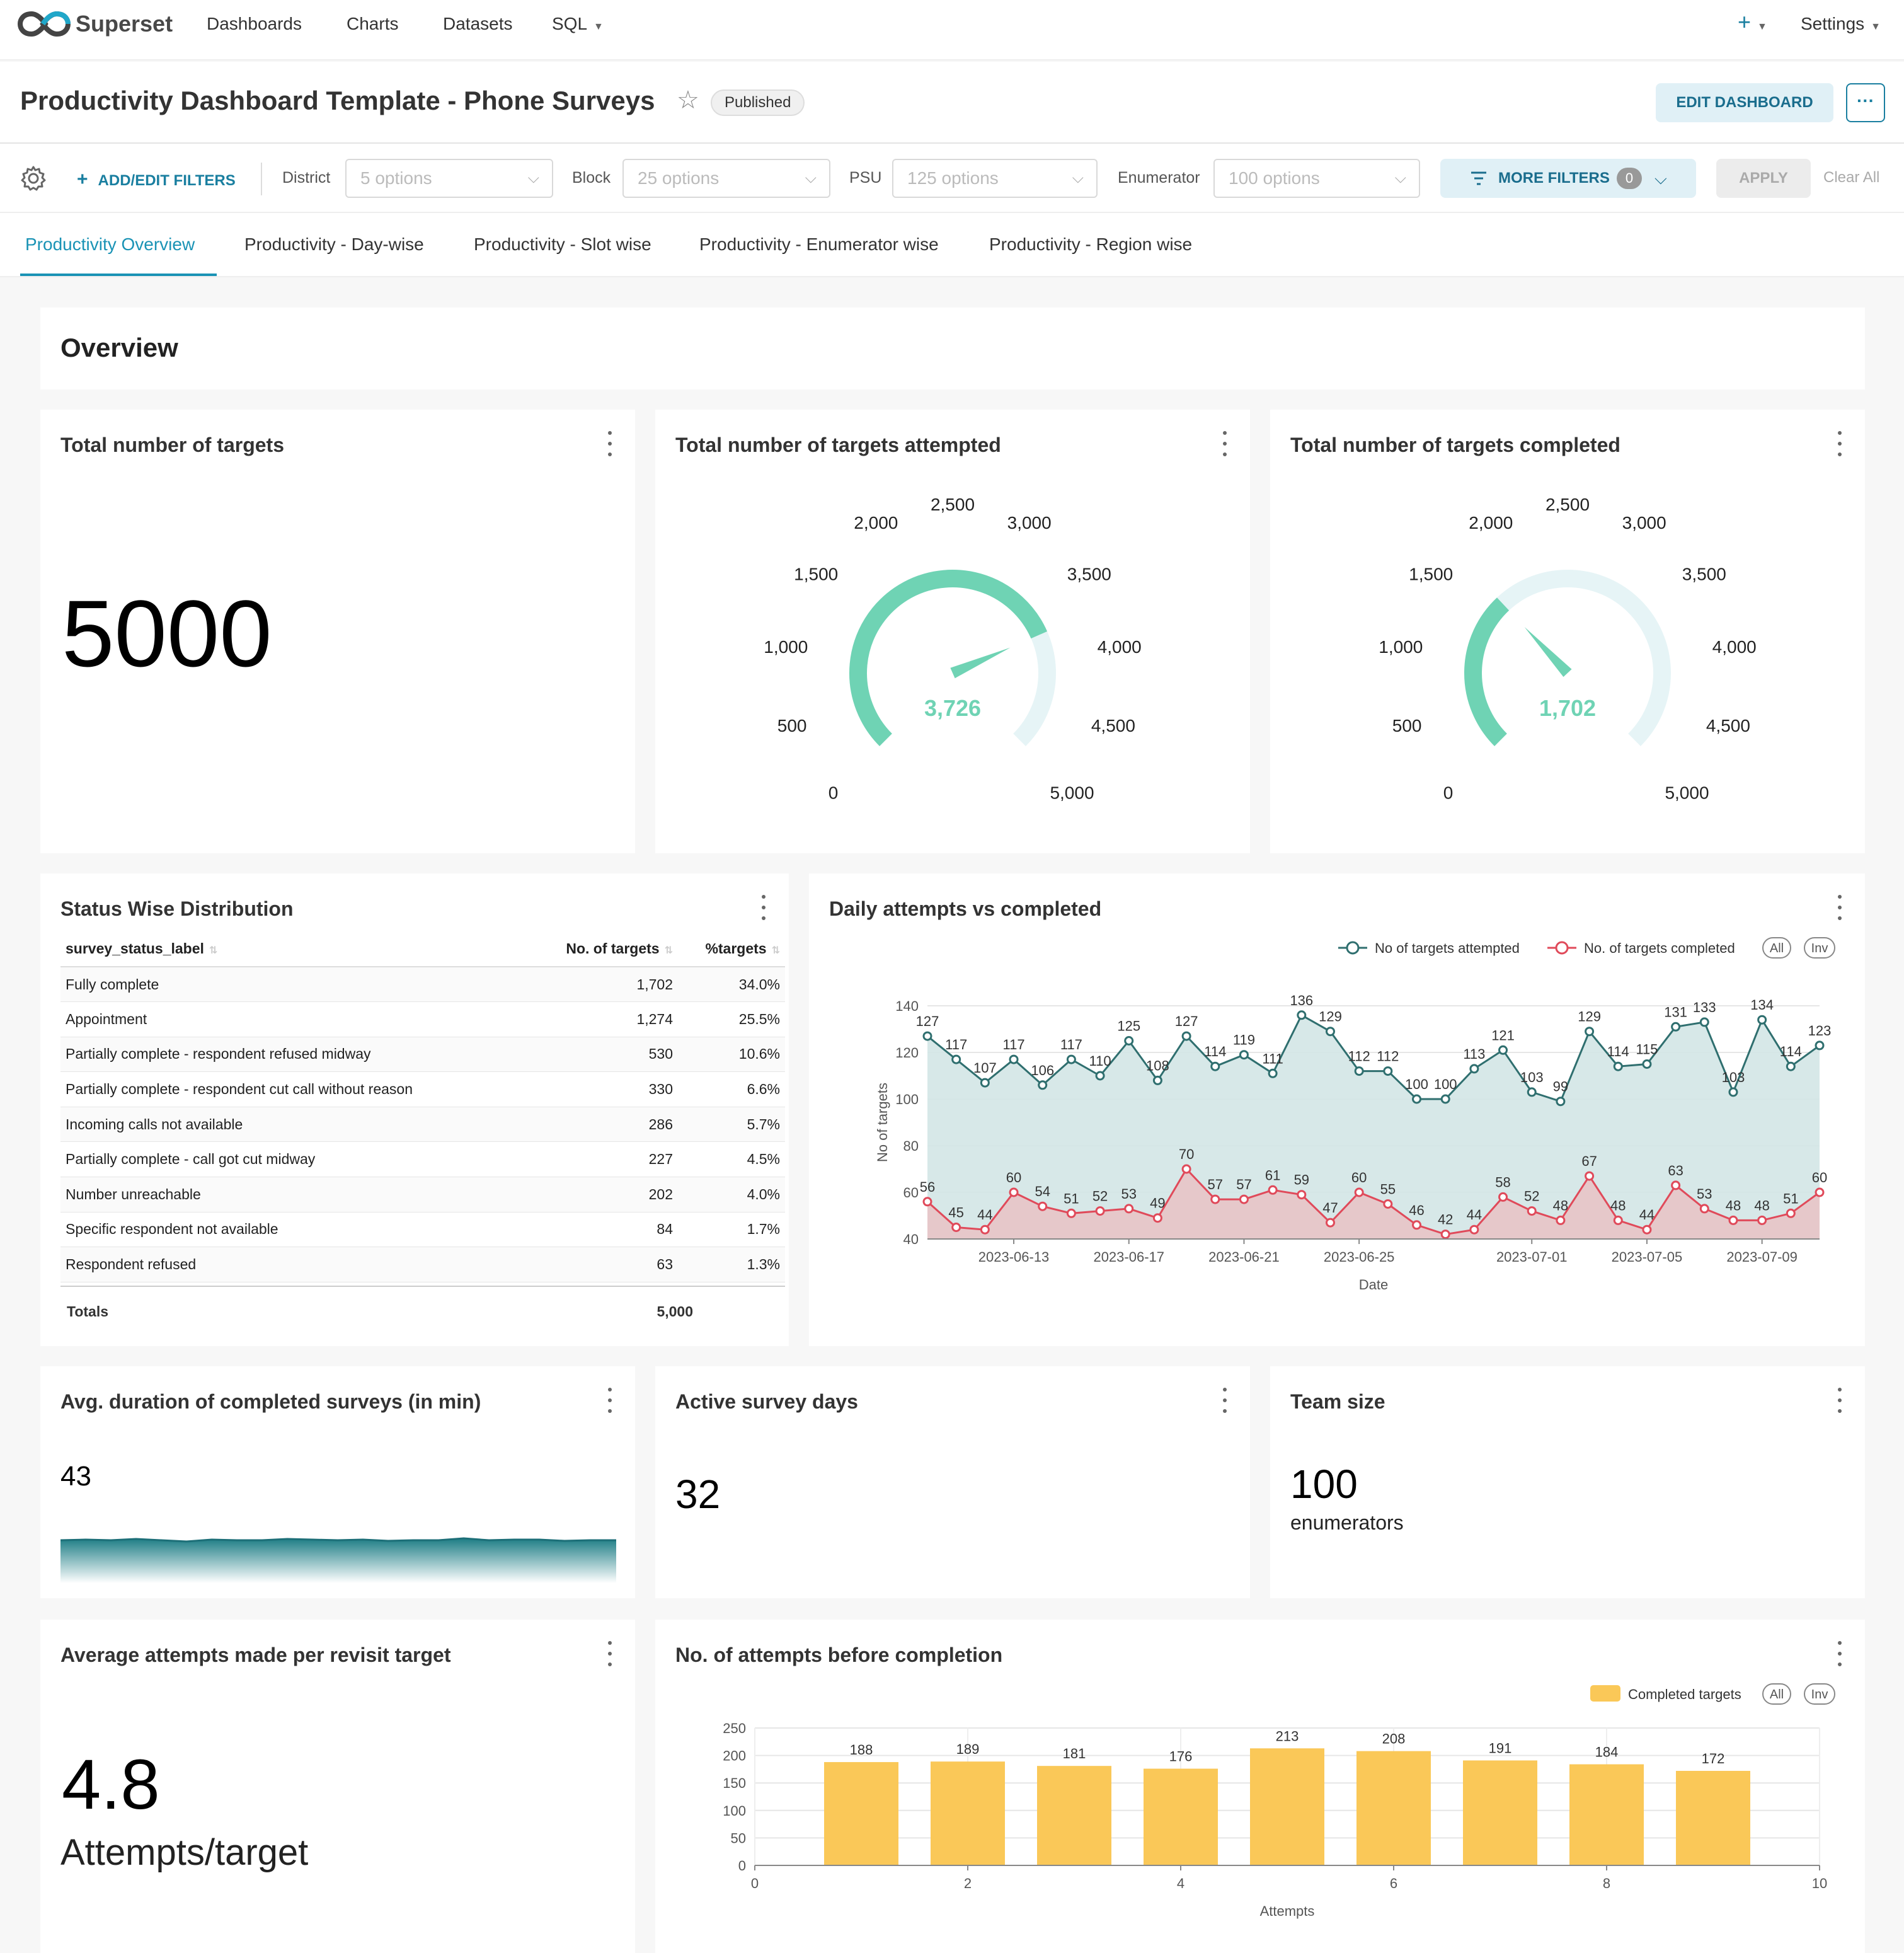  Describe the element at coordinates (1071, 1198) in the screenshot. I see `data-label: 51` at that location.